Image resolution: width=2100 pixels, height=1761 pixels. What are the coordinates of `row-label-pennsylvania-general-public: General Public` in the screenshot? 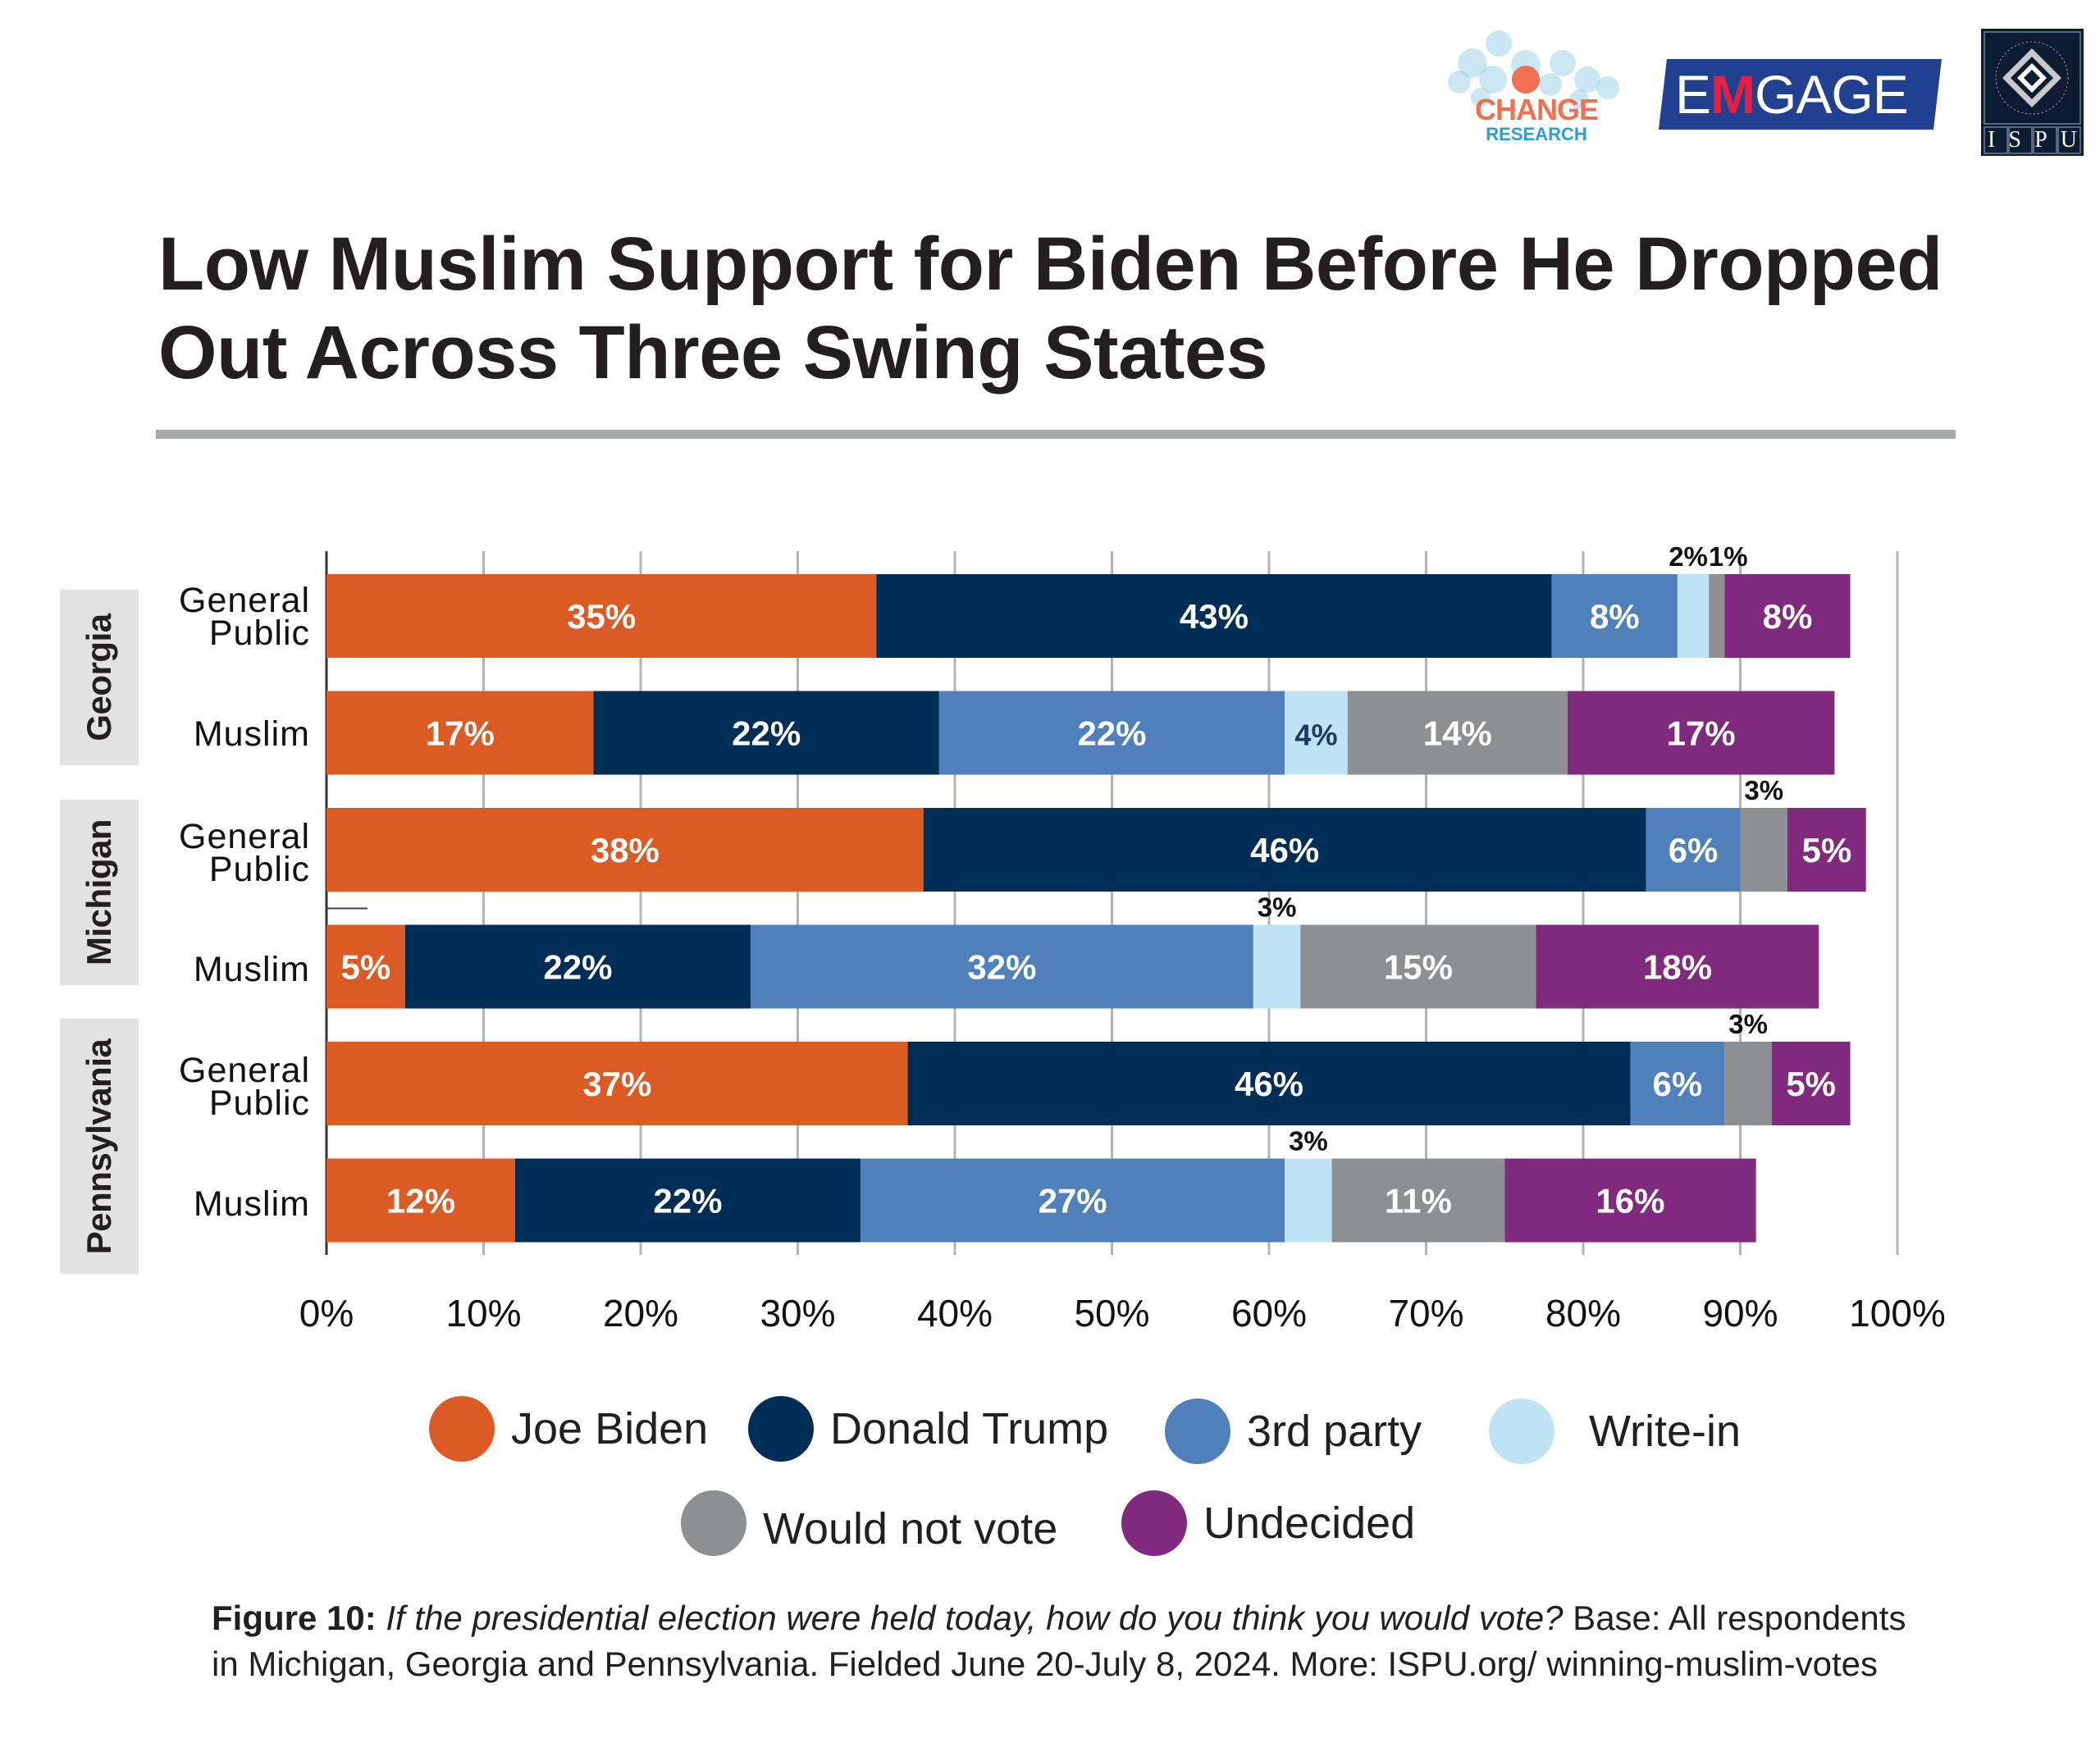 It's located at (245, 1088).